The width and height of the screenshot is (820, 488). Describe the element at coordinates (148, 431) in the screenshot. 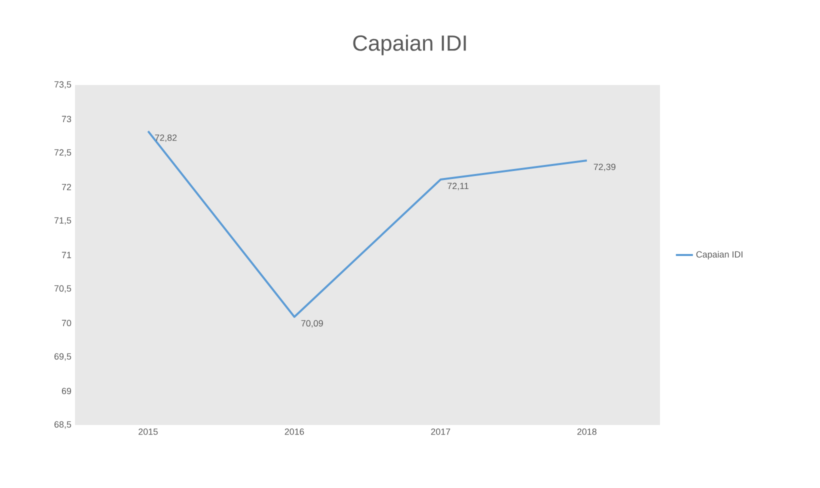

I see `x-tick-label: 2015` at that location.